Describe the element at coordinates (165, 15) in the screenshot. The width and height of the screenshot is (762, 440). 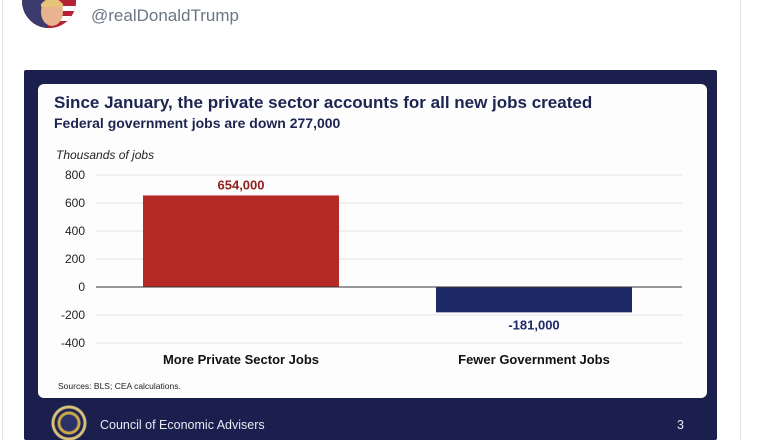
I see `user-handle: @realDonaldTrump` at that location.